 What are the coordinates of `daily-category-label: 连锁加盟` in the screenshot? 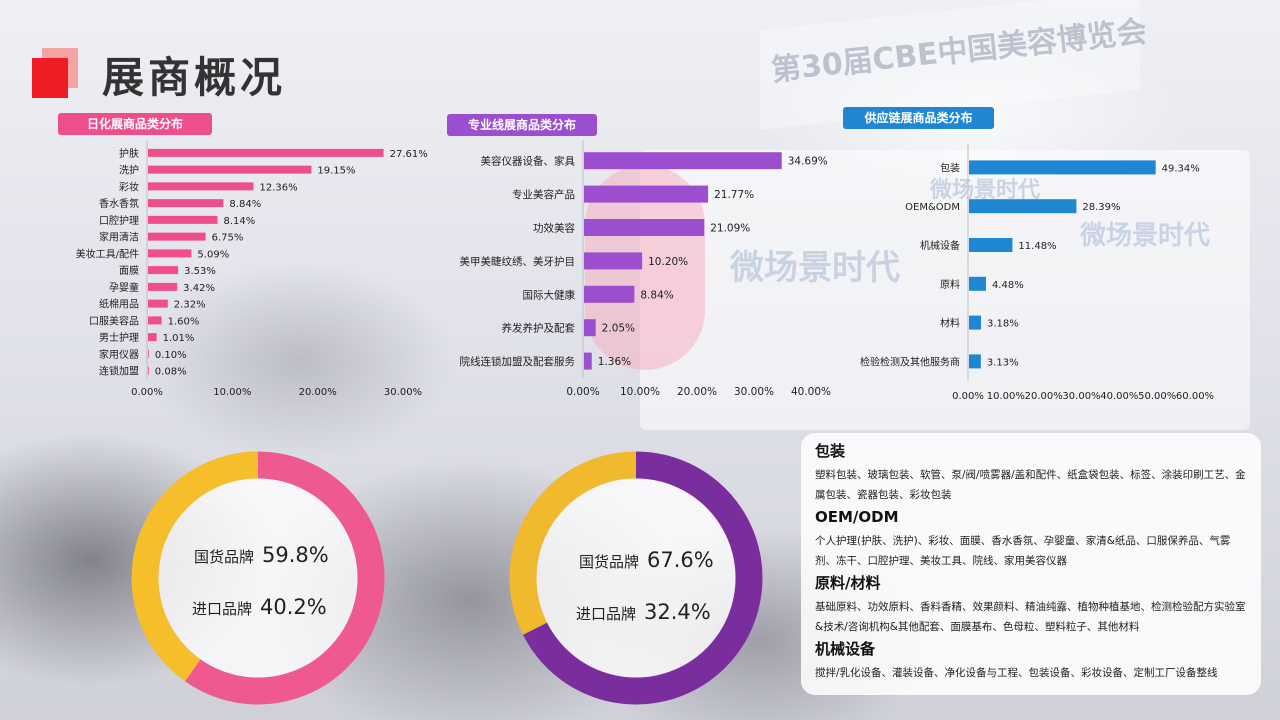 It's located at (119, 371).